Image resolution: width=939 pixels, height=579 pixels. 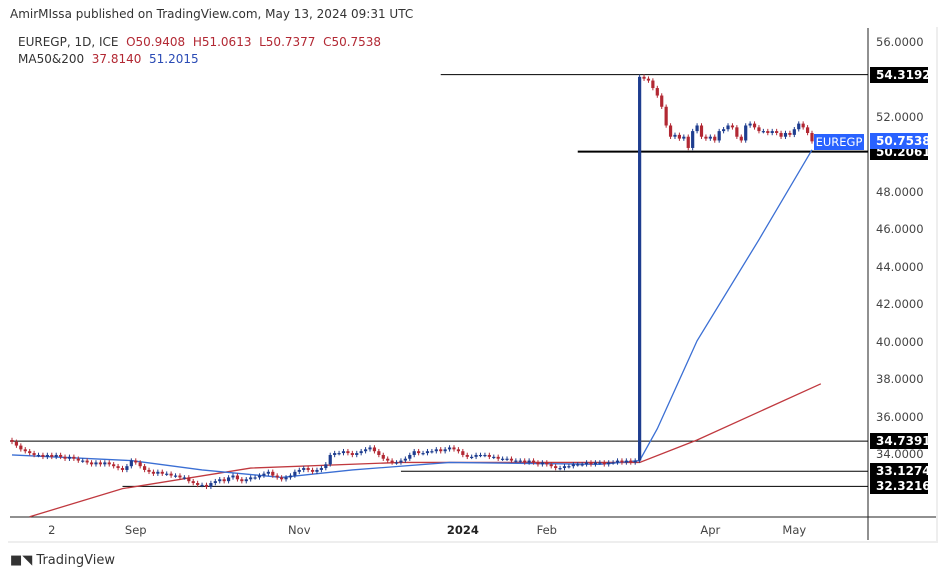 I want to click on close-value: C50.7538, so click(x=352, y=42).